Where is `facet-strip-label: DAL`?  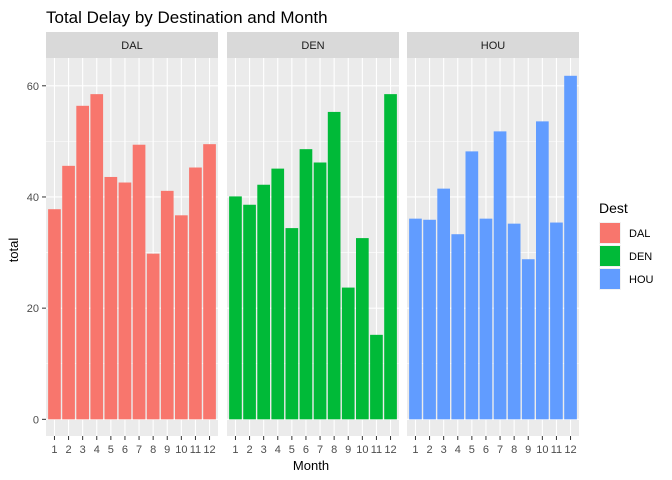 facet-strip-label: DAL is located at coordinates (131, 46).